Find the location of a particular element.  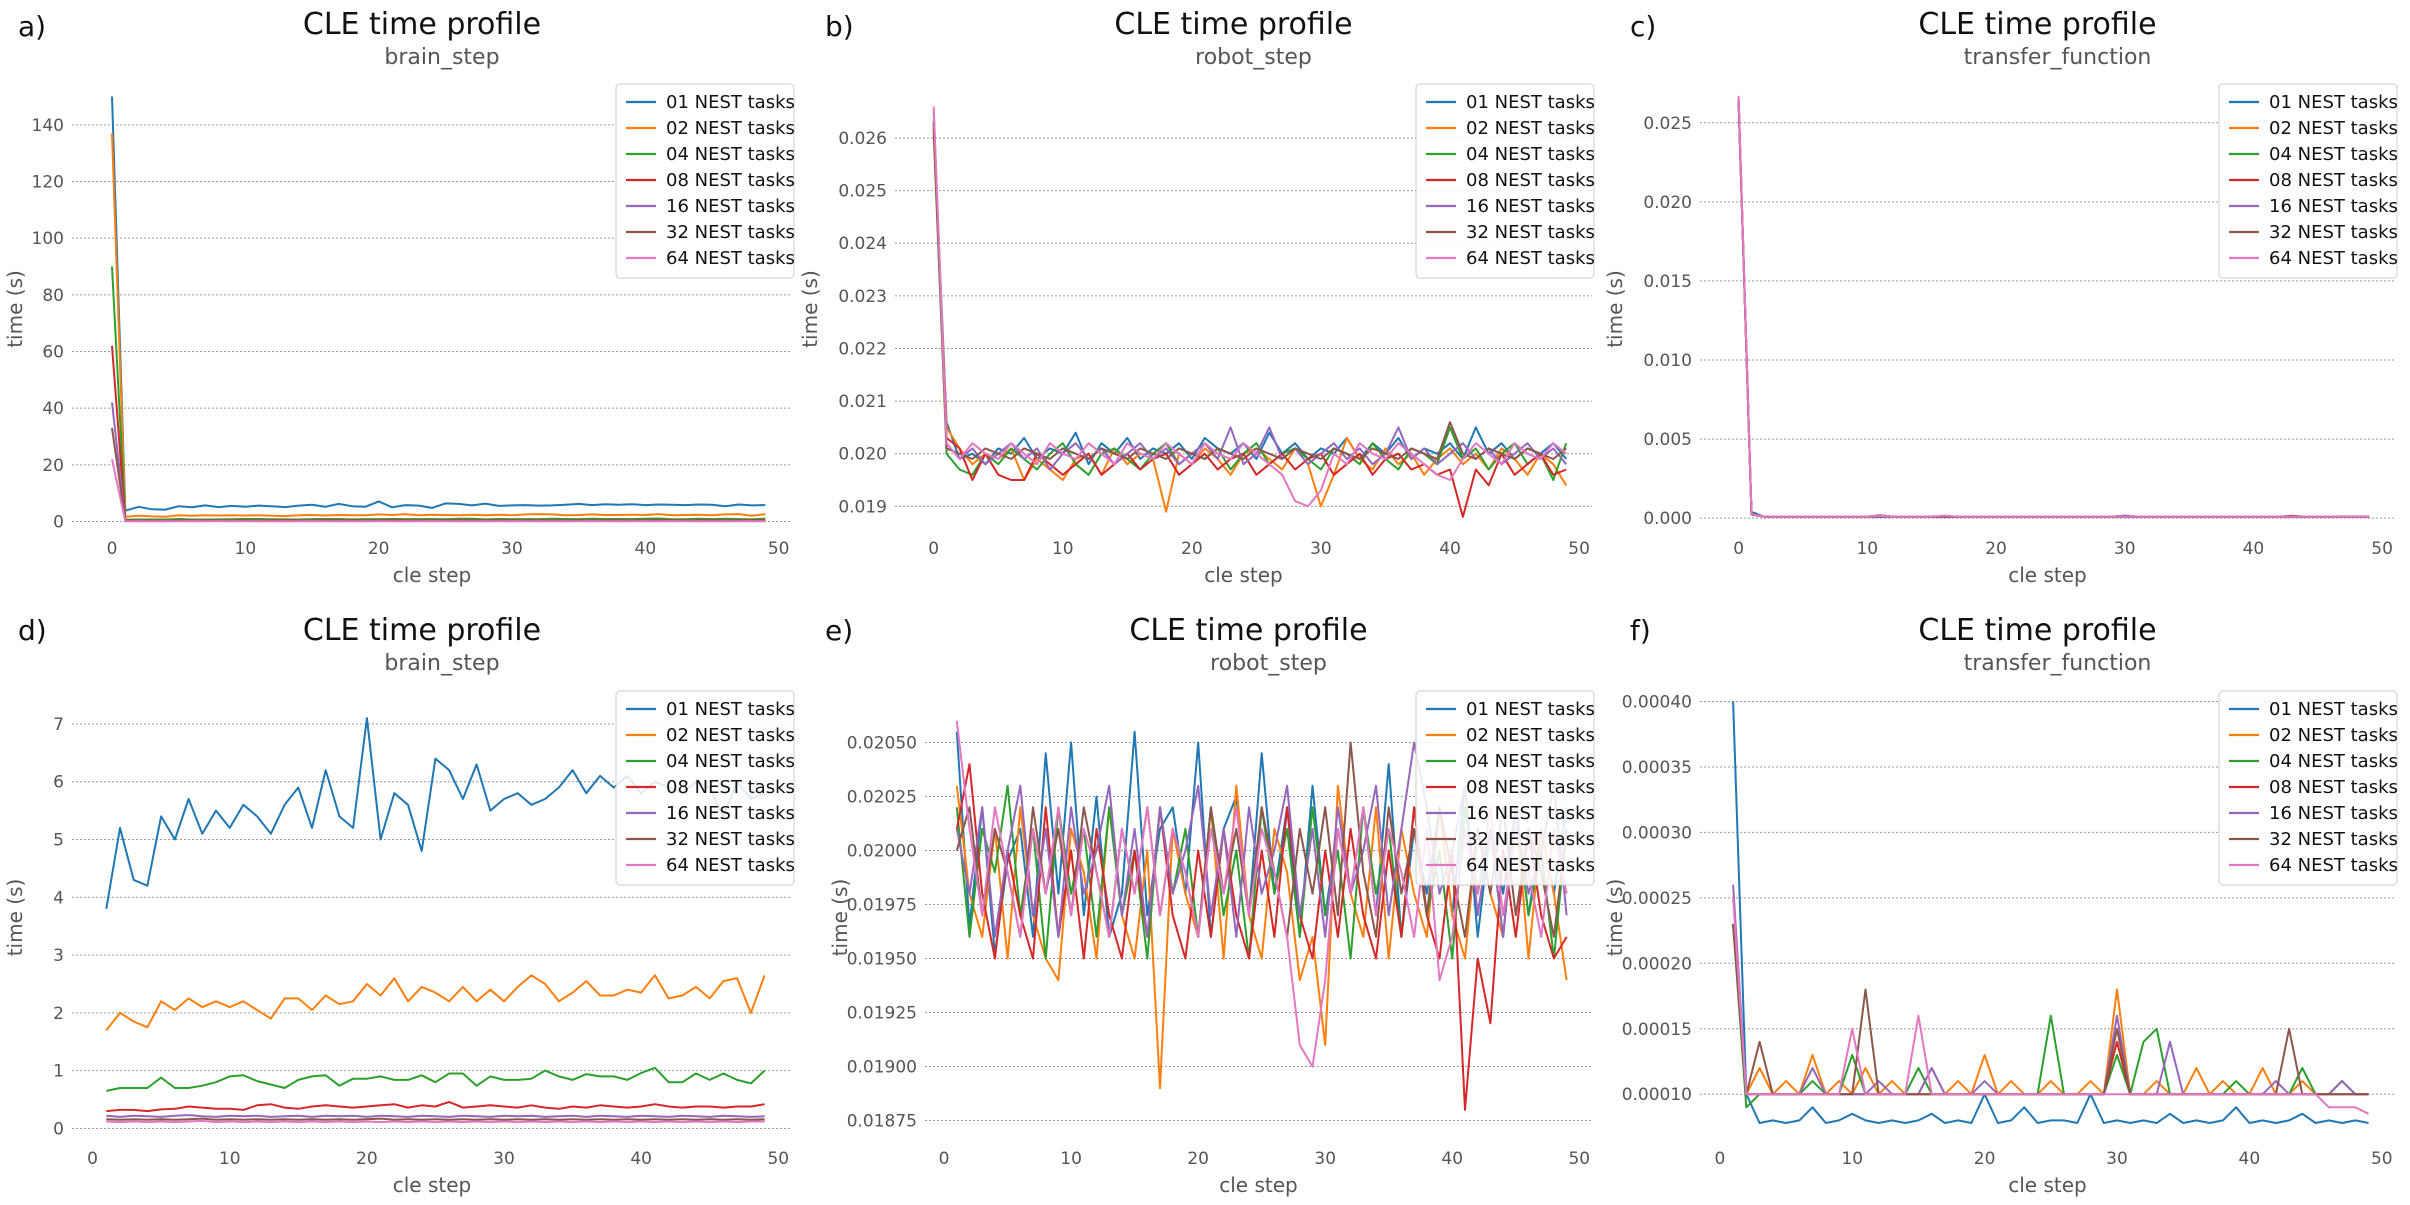

chart-subtitle: robot_step is located at coordinates (1253, 57).